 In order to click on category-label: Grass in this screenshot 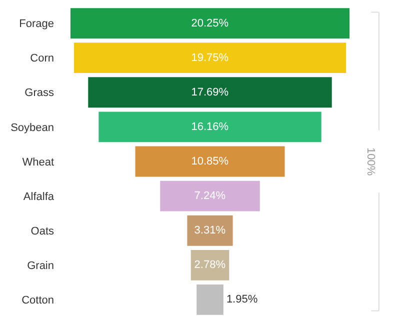, I will do `click(39, 93)`.